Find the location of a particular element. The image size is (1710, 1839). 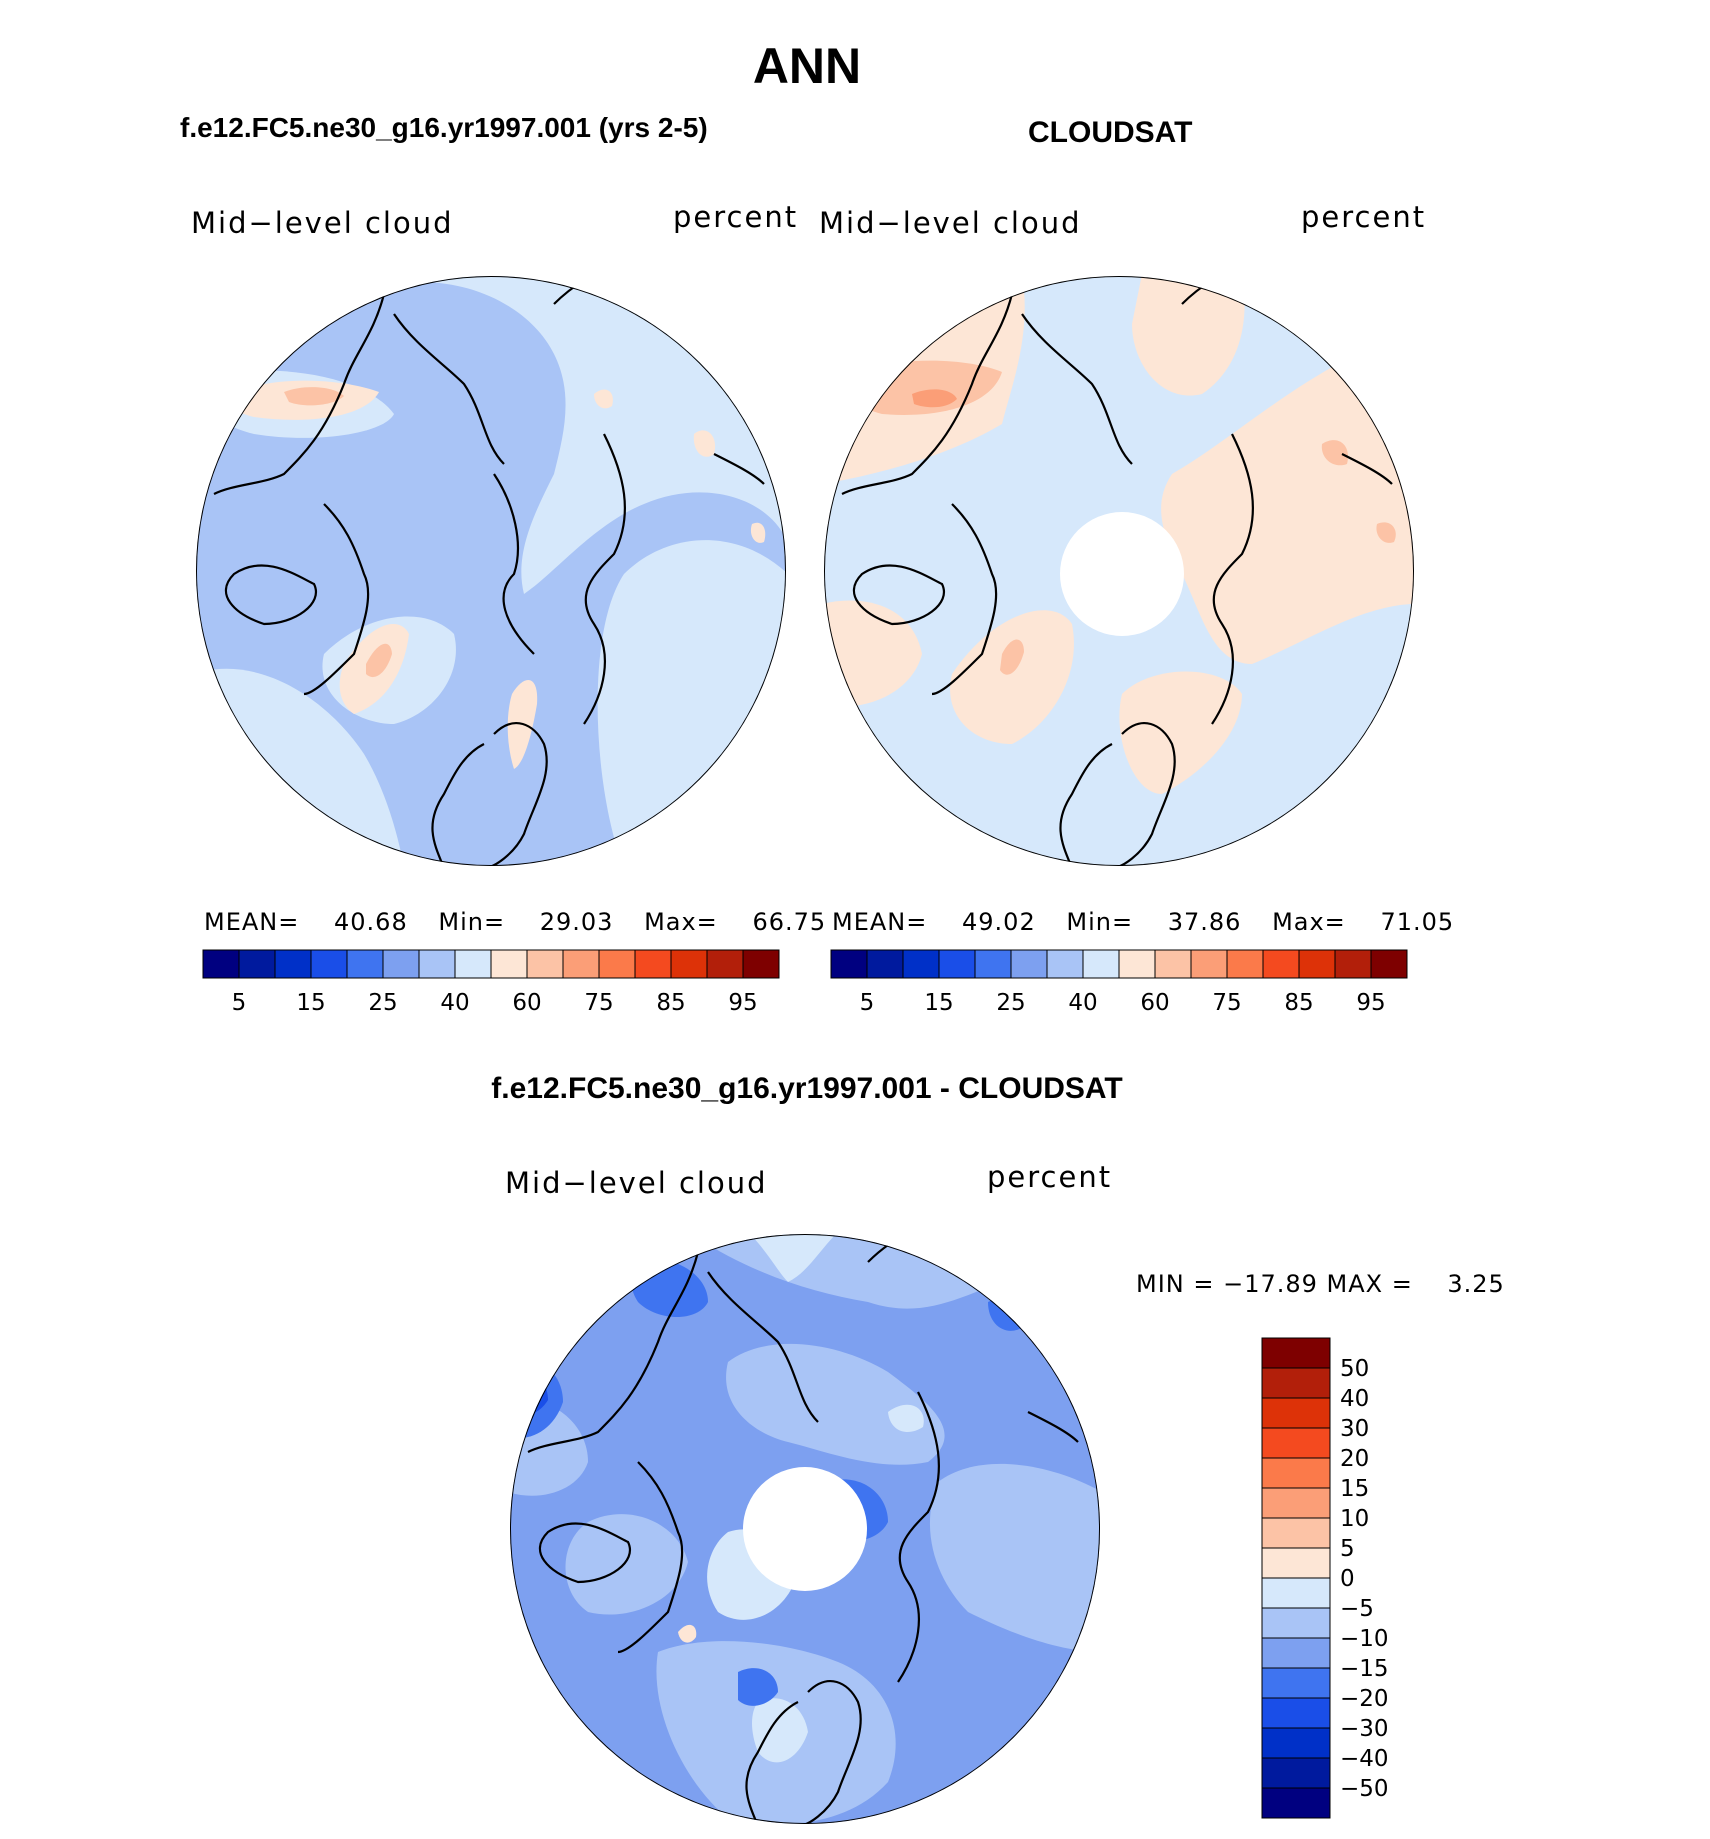

diff-coastlines is located at coordinates (803, 1529).